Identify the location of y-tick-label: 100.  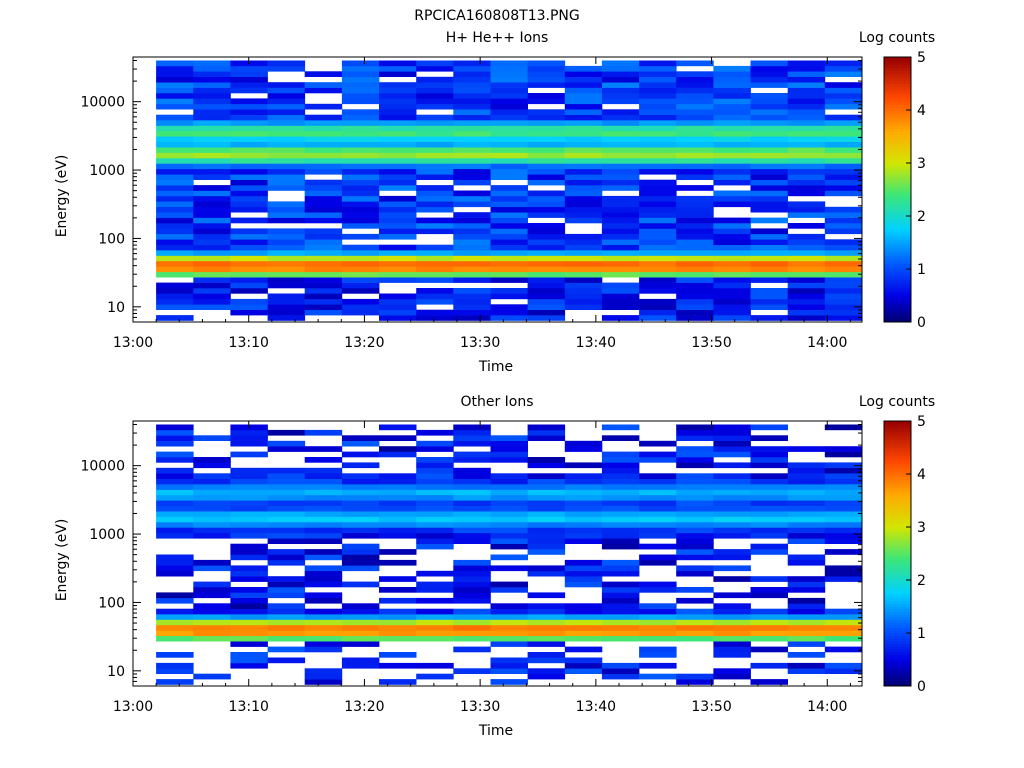
(111, 239).